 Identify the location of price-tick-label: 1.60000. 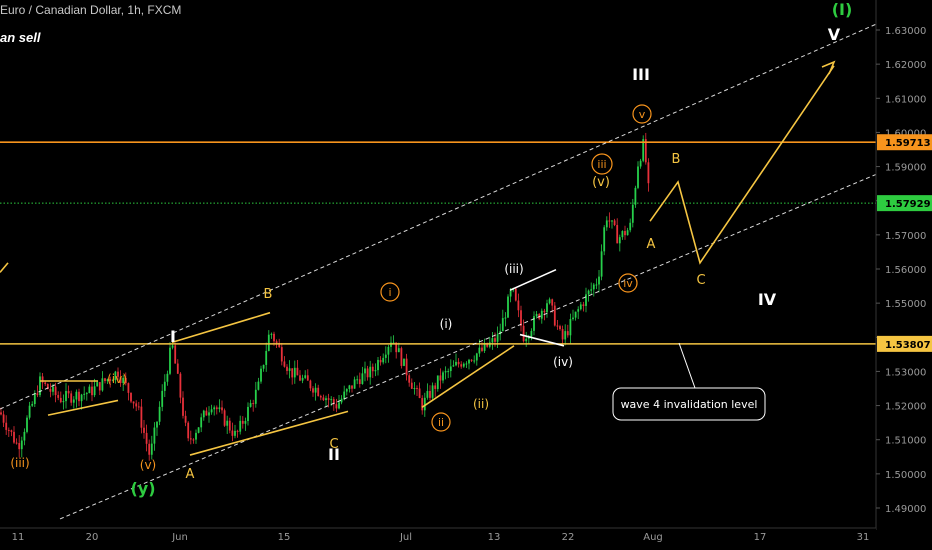
(905, 133).